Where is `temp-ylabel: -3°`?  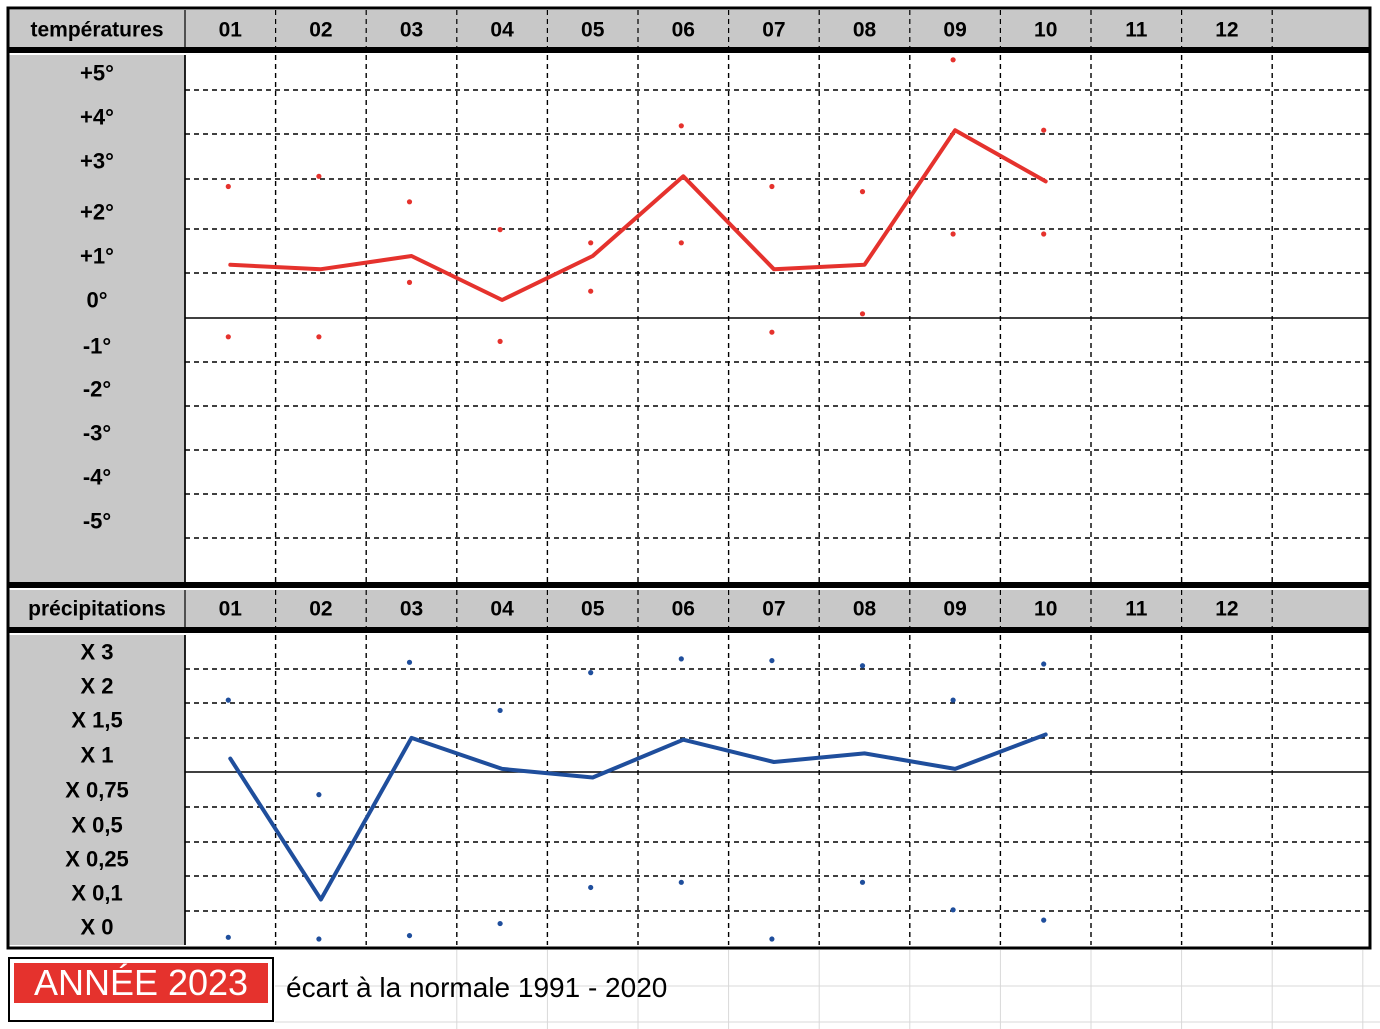 temp-ylabel: -3° is located at coordinates (97, 433).